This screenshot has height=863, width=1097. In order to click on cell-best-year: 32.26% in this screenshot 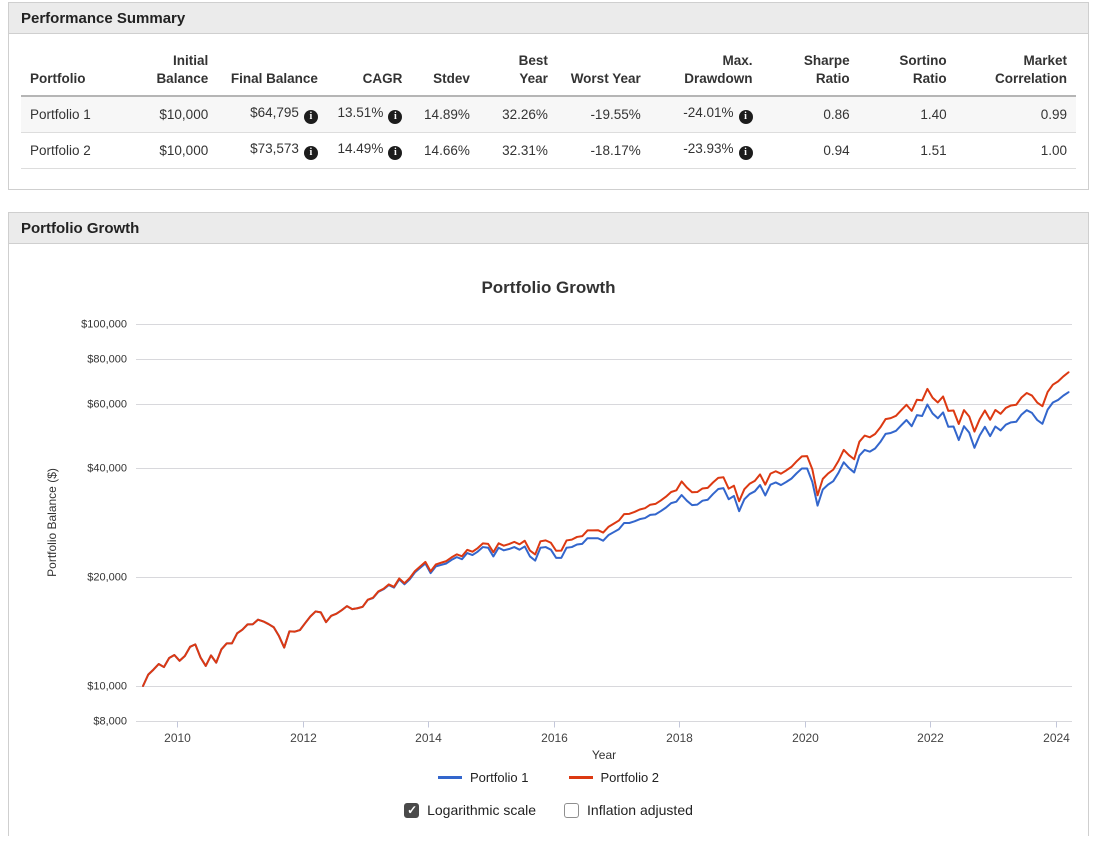, I will do `click(517, 115)`.